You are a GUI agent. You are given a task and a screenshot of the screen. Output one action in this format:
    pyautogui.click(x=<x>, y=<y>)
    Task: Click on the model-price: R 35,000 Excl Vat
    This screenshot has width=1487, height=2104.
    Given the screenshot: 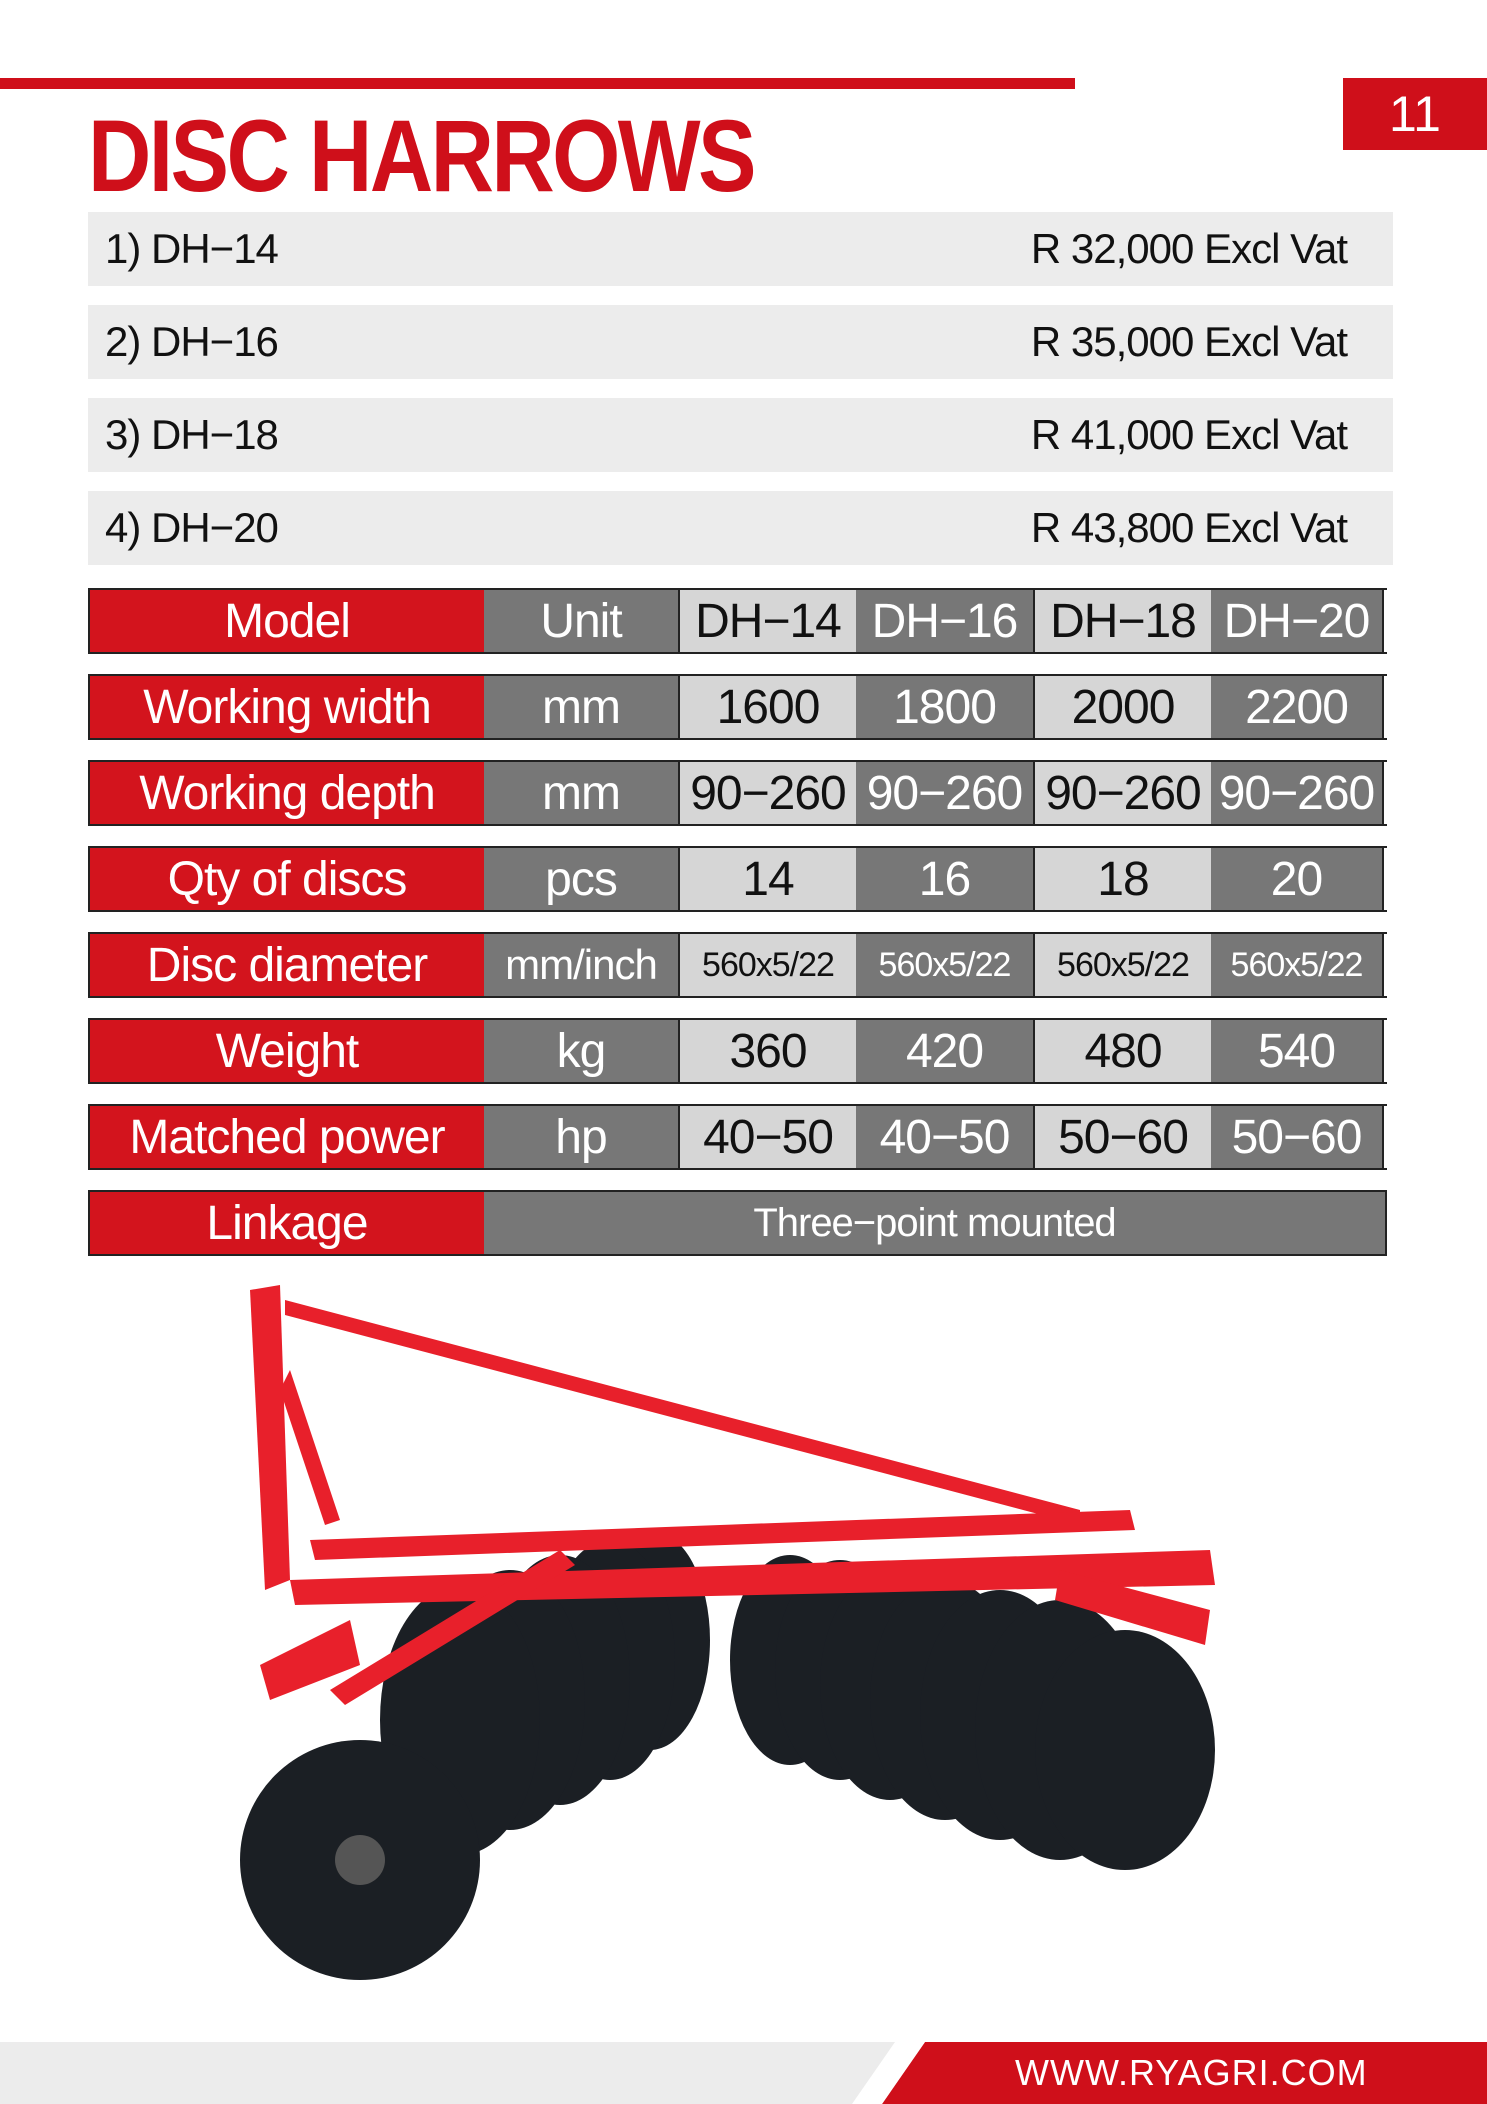 What is the action you would take?
    pyautogui.click(x=1189, y=341)
    